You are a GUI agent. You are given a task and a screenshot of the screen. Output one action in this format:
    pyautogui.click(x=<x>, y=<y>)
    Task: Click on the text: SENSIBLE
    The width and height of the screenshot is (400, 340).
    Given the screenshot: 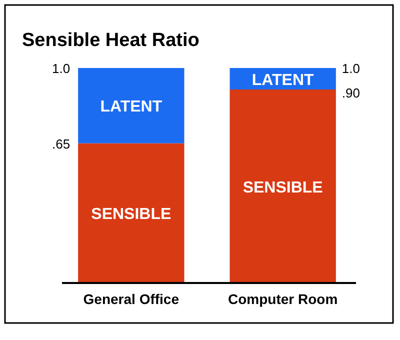 What is the action you would take?
    pyautogui.click(x=282, y=187)
    